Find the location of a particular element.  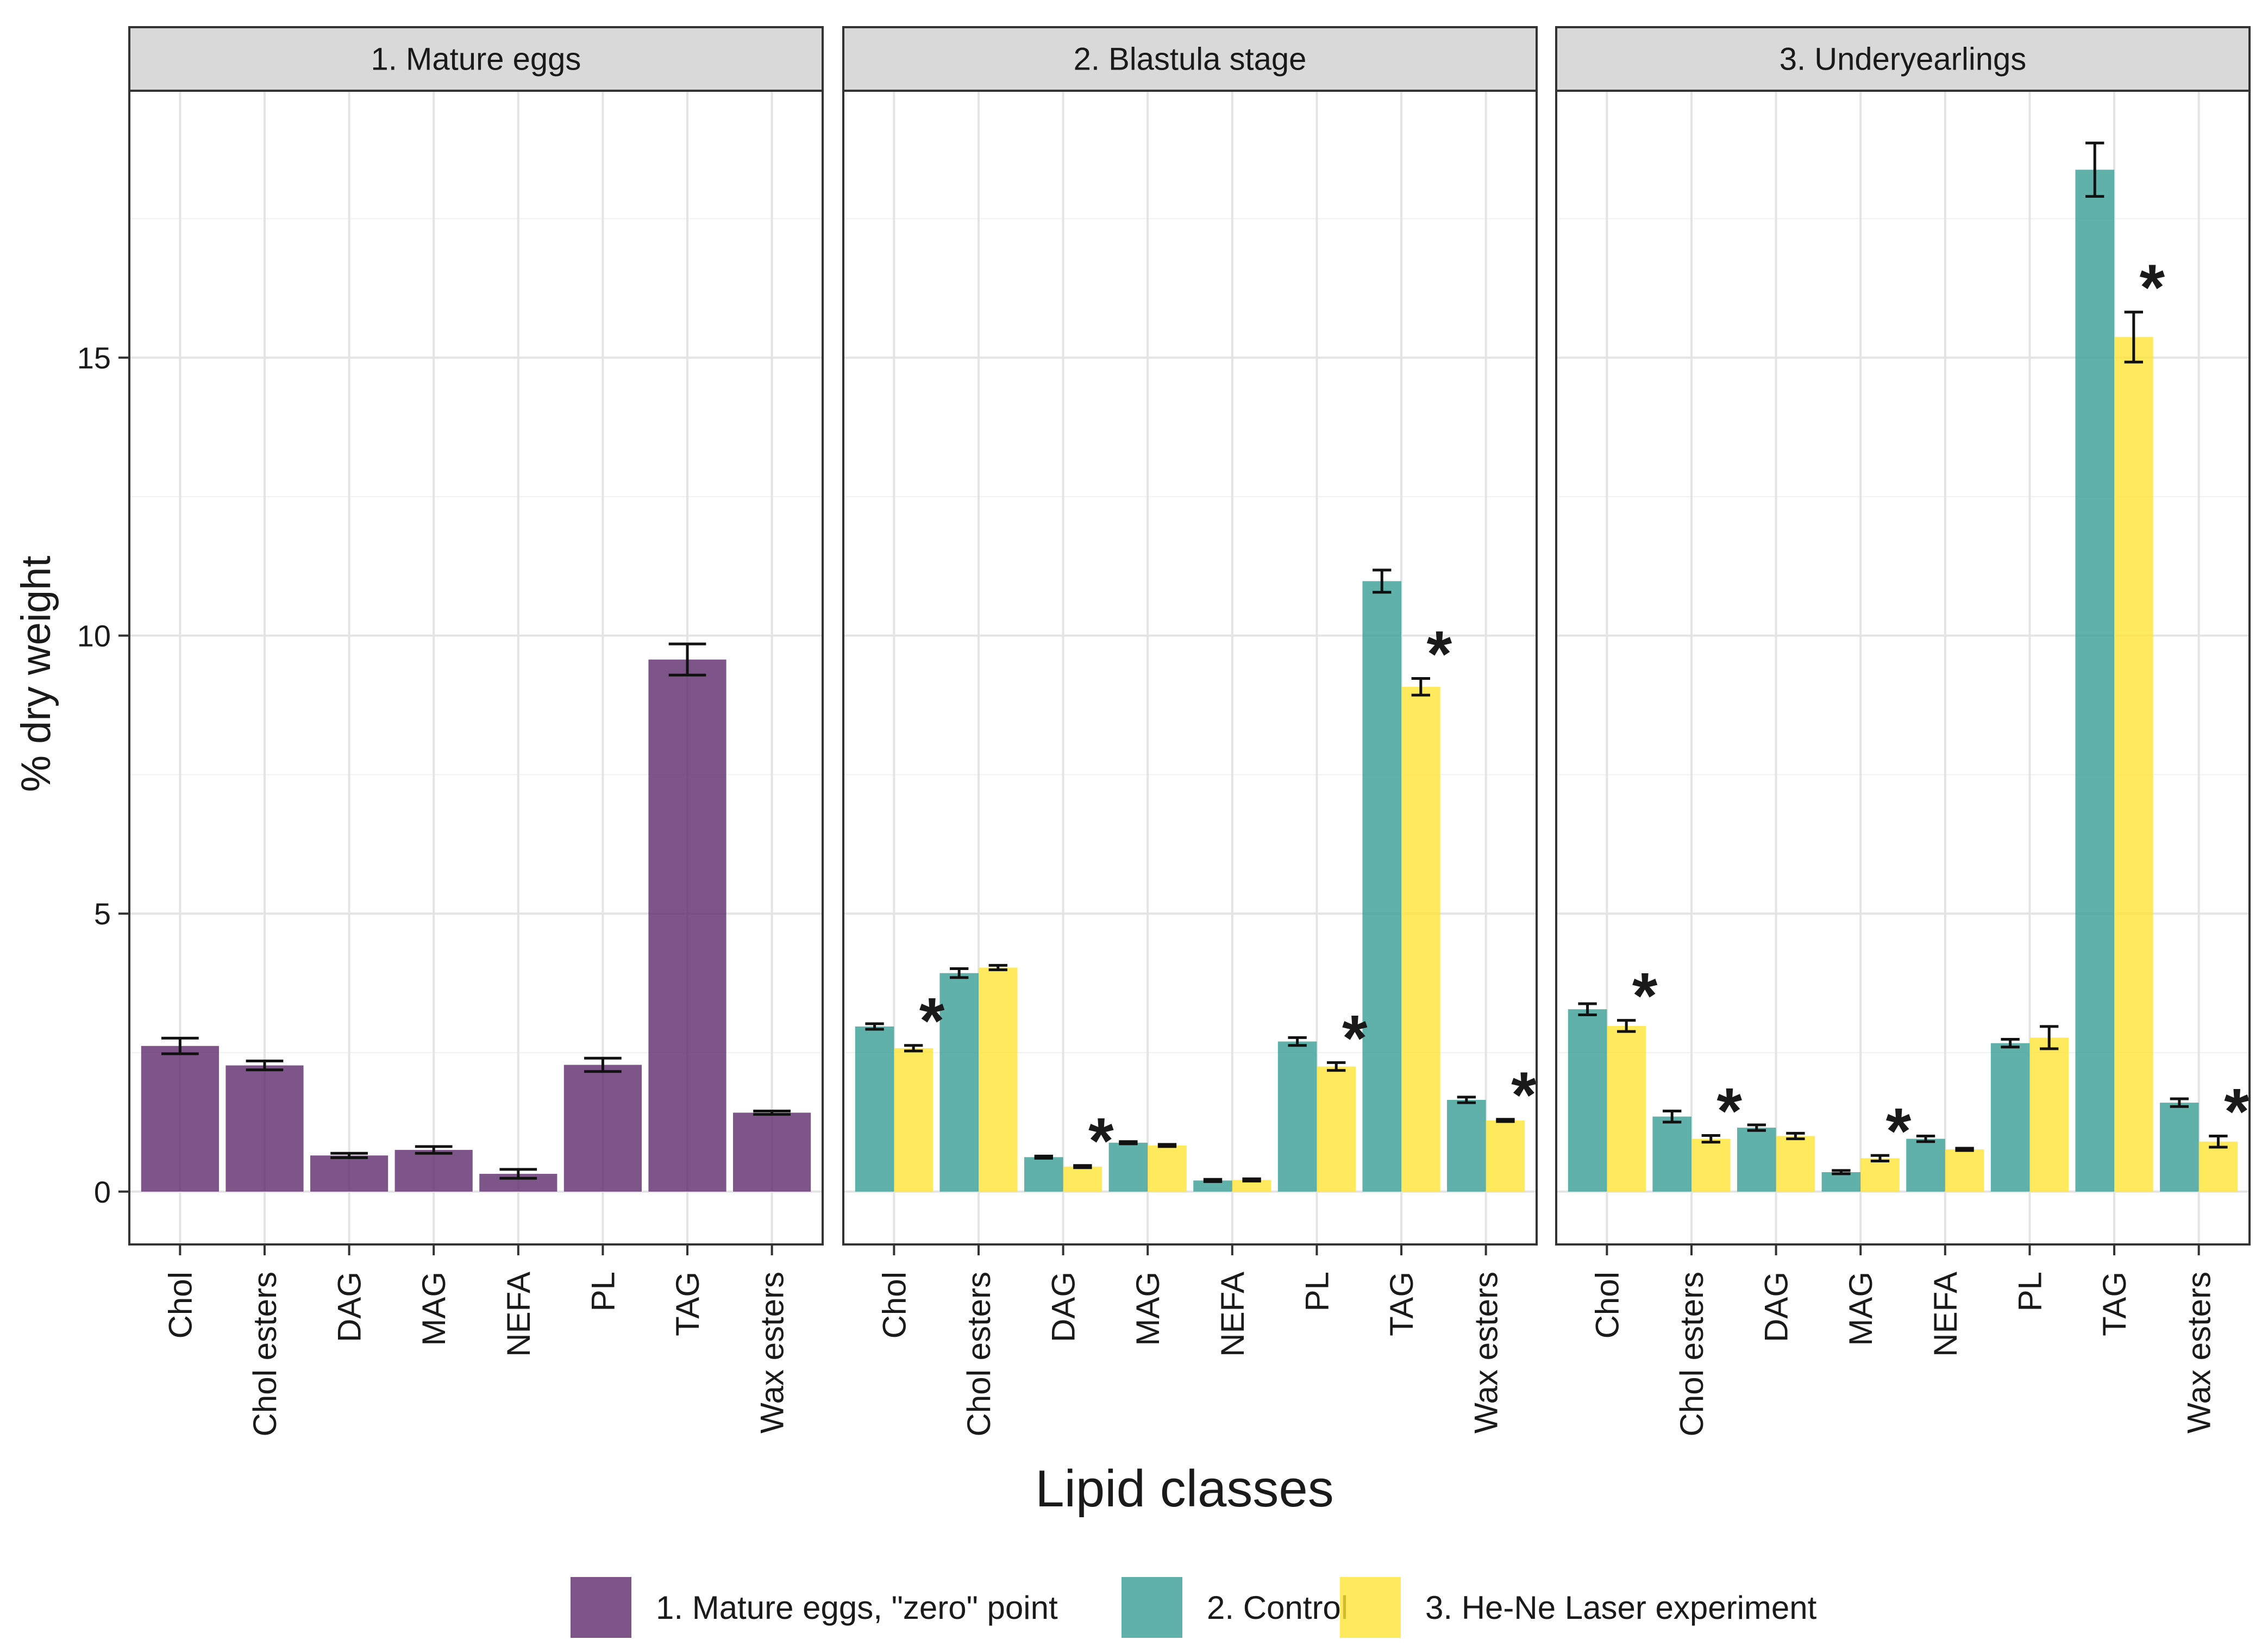

x-tick-label: Chol esters is located at coordinates (1692, 1354).